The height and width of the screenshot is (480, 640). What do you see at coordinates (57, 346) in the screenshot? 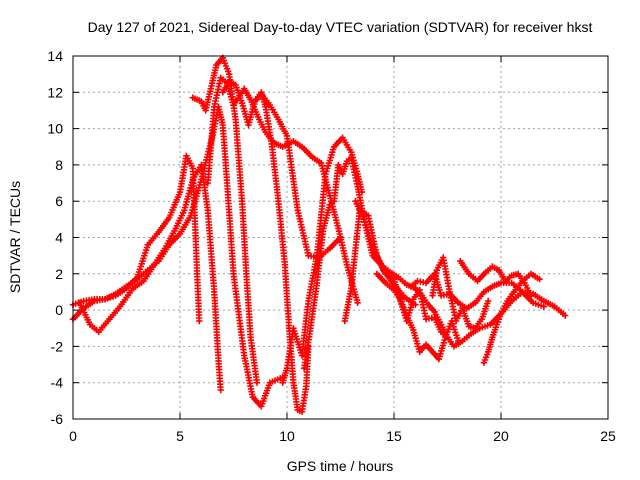
I see `y-tick-label: -2` at bounding box center [57, 346].